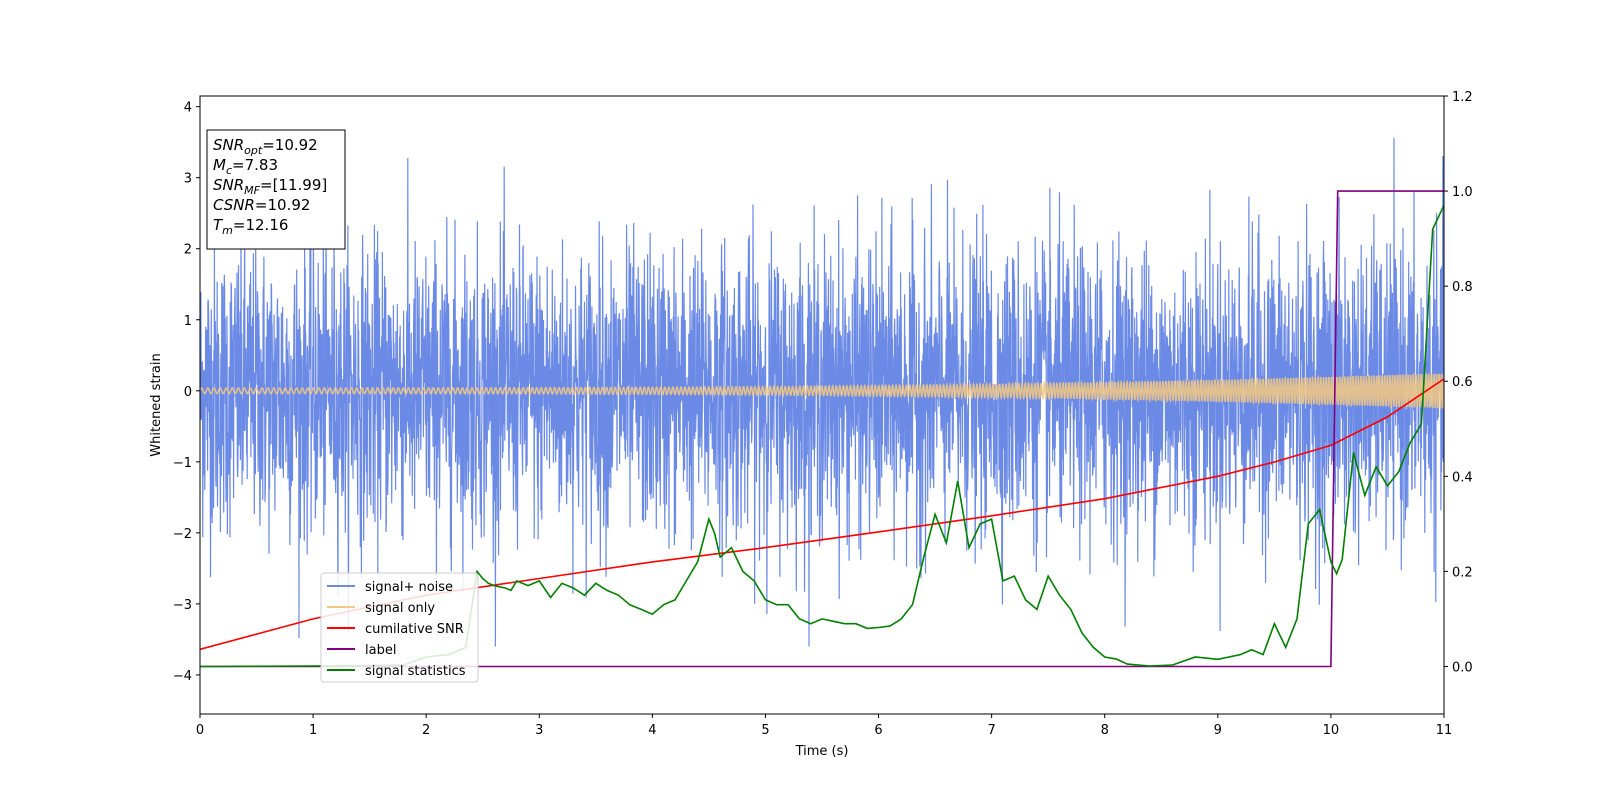 The height and width of the screenshot is (800, 1600). Describe the element at coordinates (1462, 97) in the screenshot. I see `right-y-tick-label: 1.2` at that location.